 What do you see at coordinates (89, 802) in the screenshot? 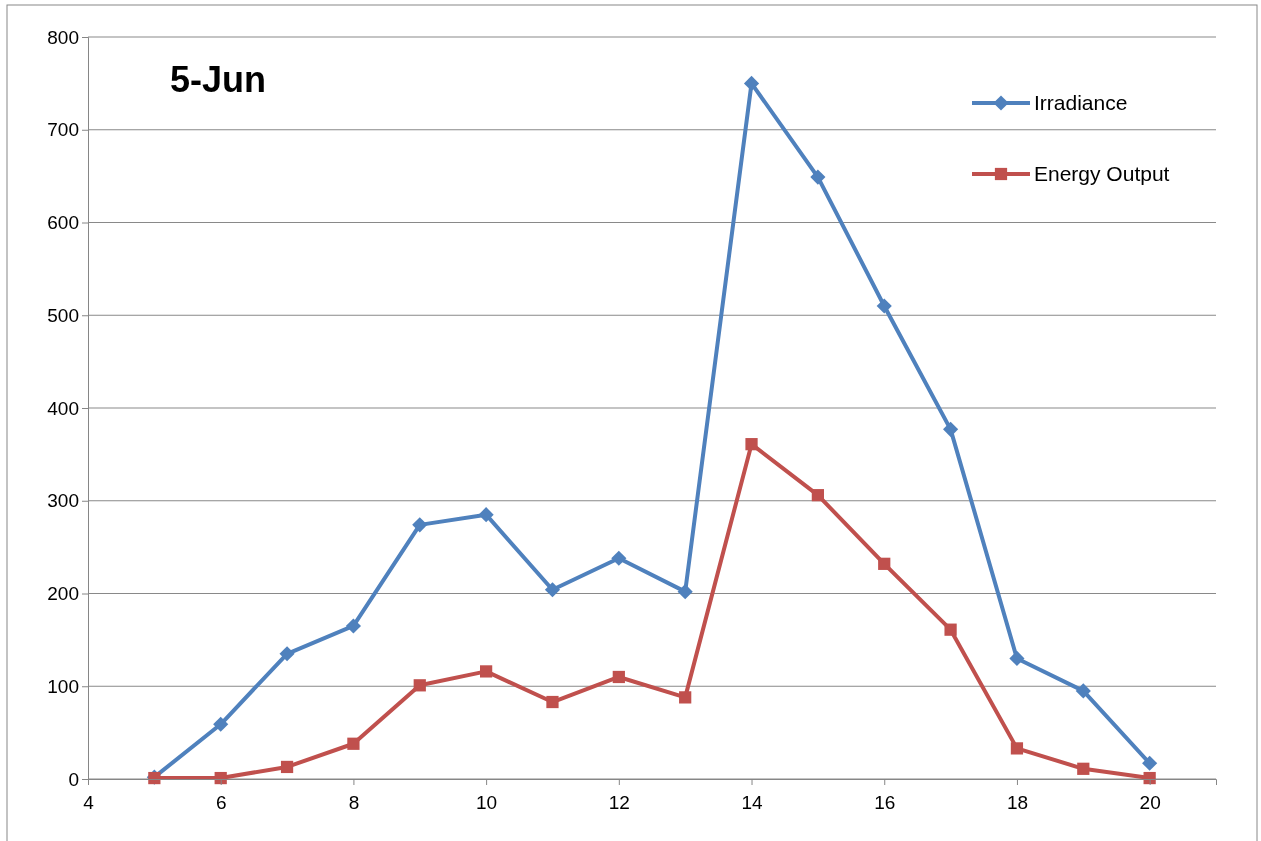
I see `x-tick-label: 4` at bounding box center [89, 802].